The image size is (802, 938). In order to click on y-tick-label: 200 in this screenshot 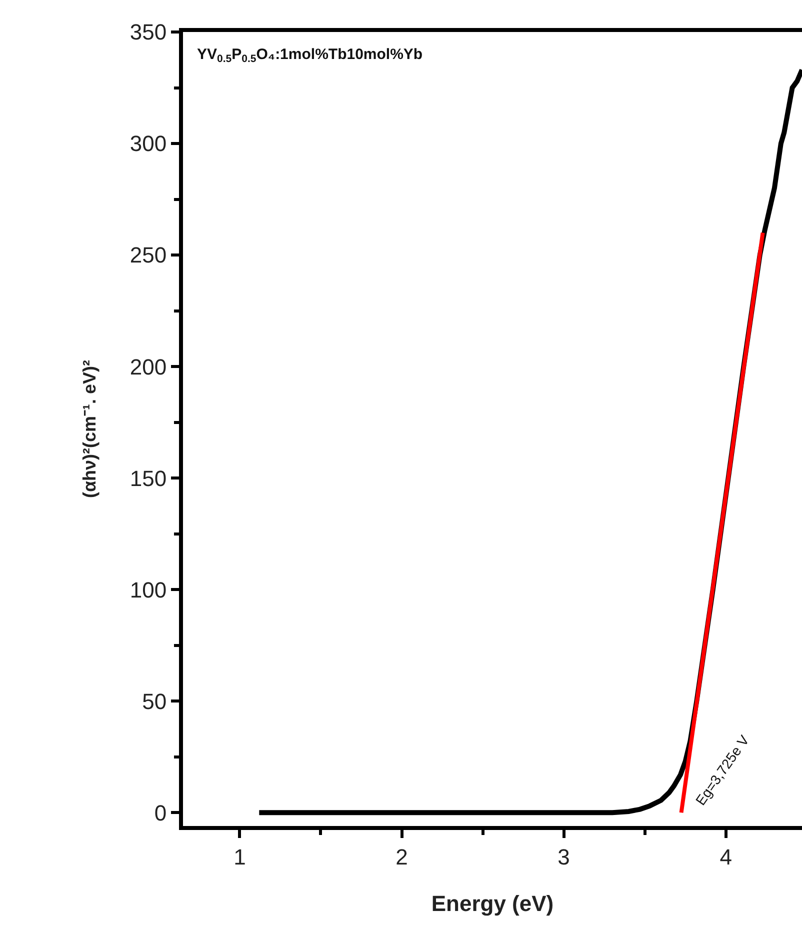, I will do `click(148, 367)`.